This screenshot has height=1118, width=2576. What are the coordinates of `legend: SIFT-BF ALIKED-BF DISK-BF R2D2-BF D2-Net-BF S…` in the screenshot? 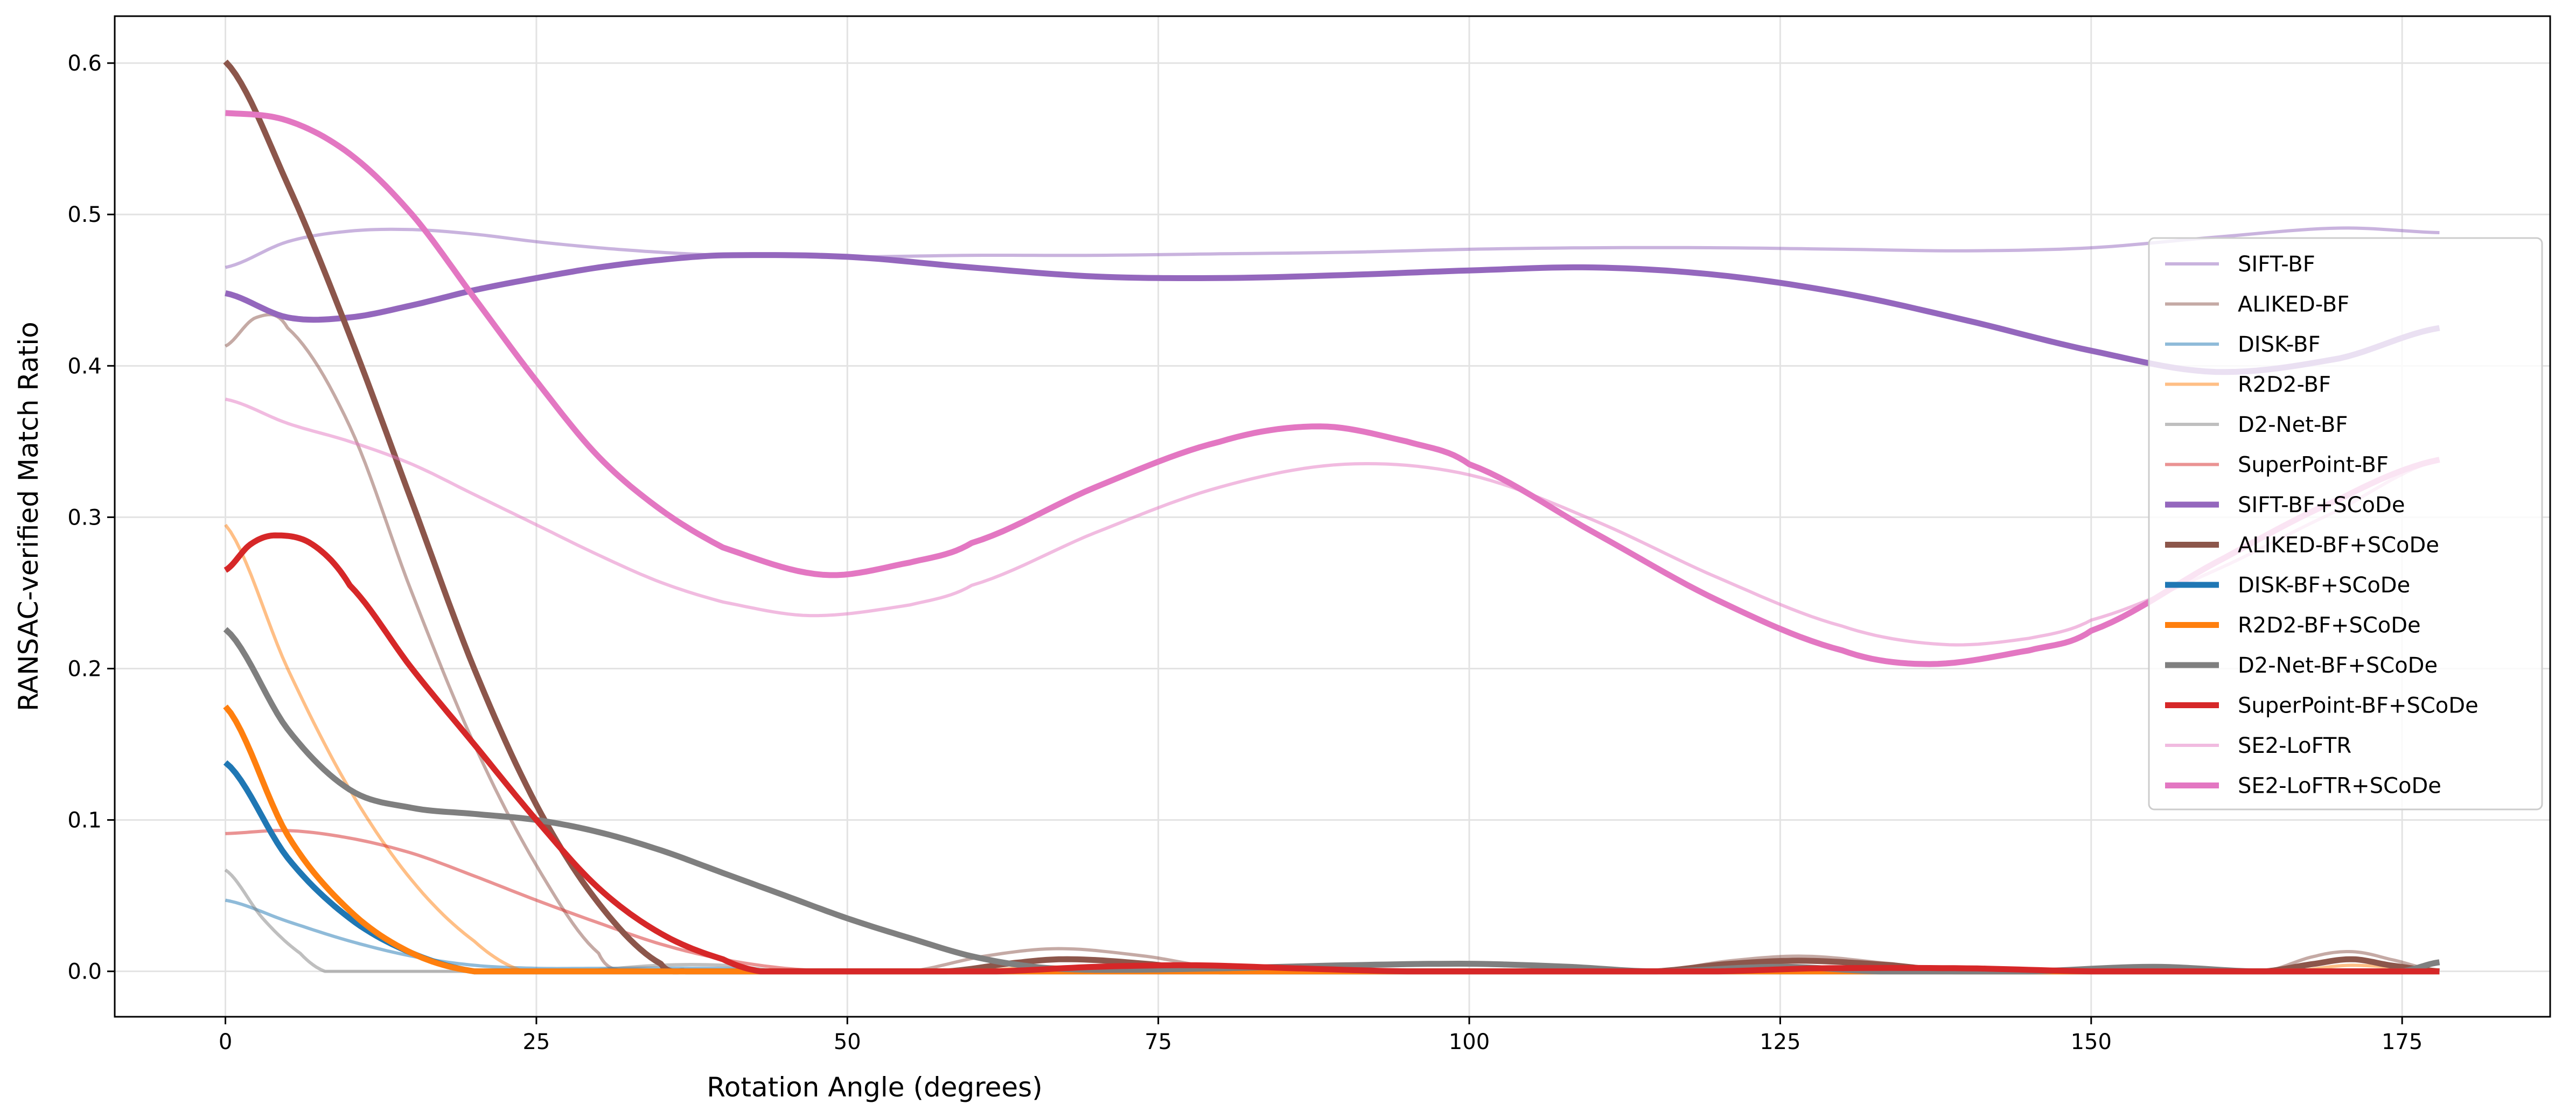 It's located at (2345, 523).